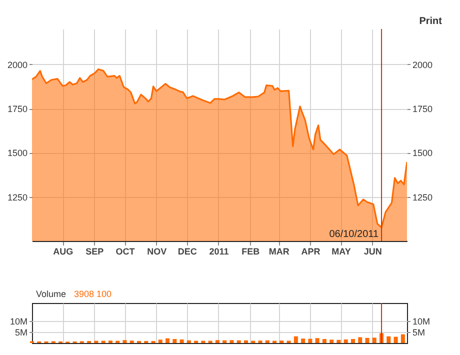 The width and height of the screenshot is (460, 355). Describe the element at coordinates (279, 251) in the screenshot. I see `x-tick-label: MAR` at that location.